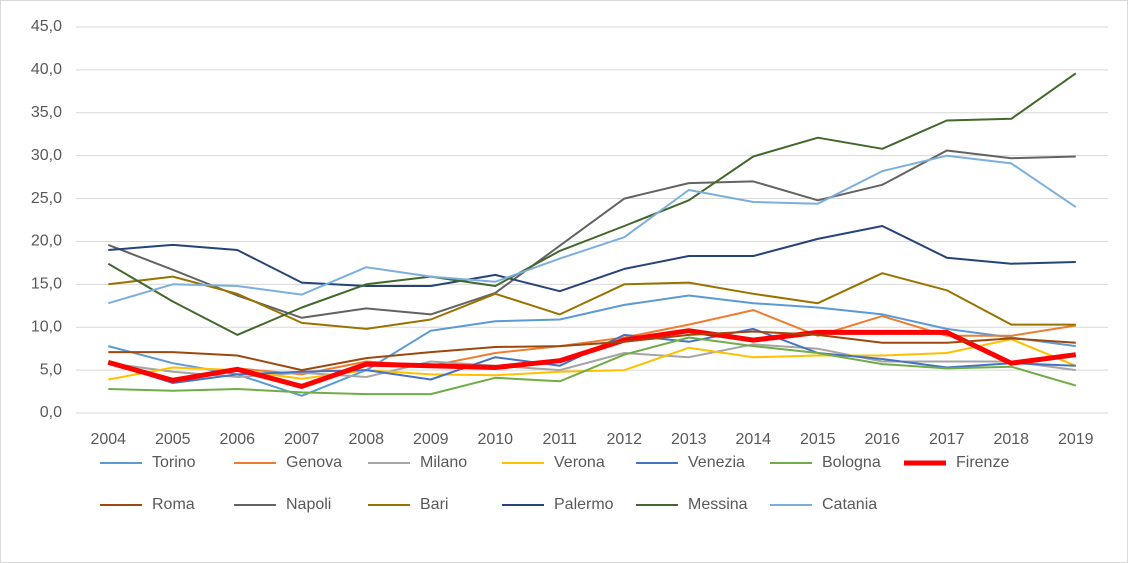 The image size is (1128, 563). Describe the element at coordinates (818, 439) in the screenshot. I see `x-tick-label: 2015` at that location.